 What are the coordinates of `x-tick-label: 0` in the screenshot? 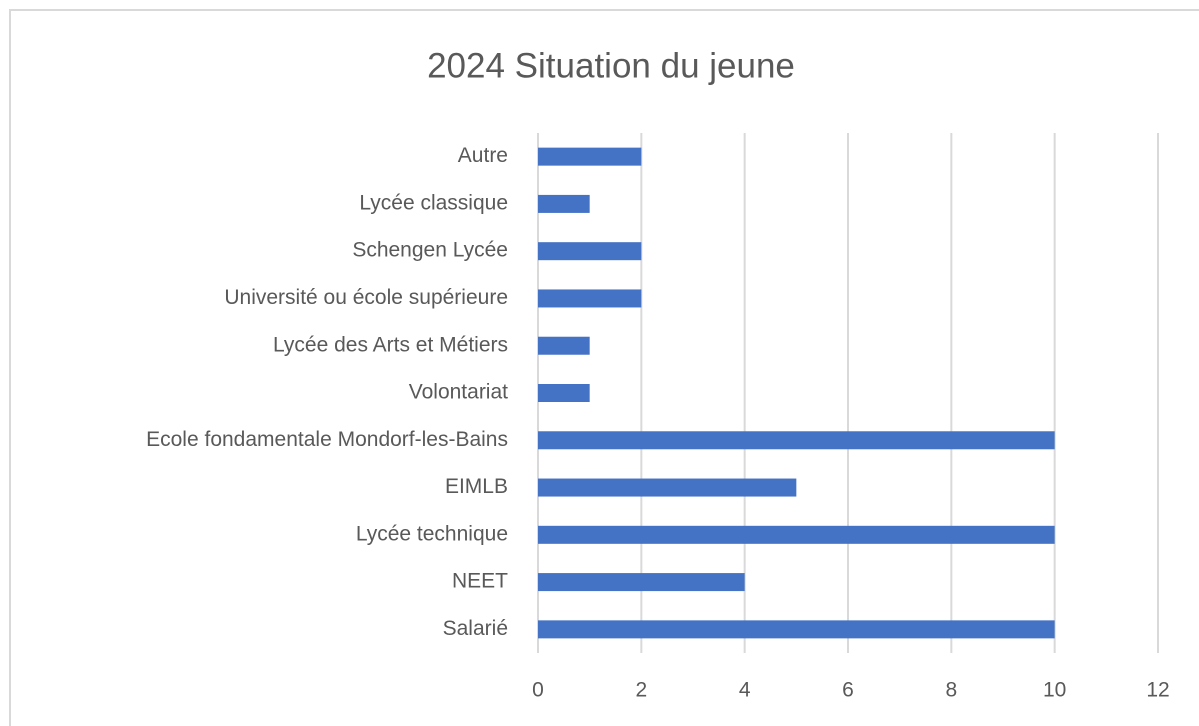 It's located at (538, 690).